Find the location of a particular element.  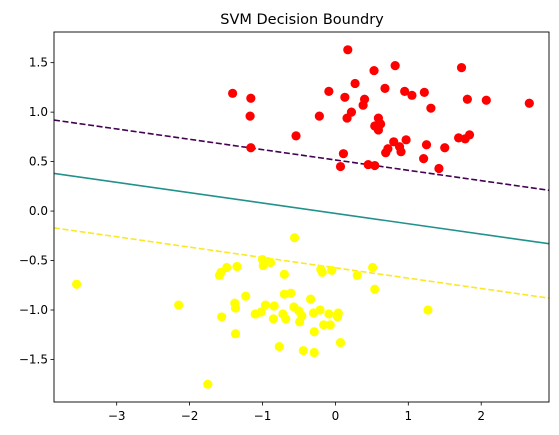

x-tick-label: 1 is located at coordinates (408, 416).